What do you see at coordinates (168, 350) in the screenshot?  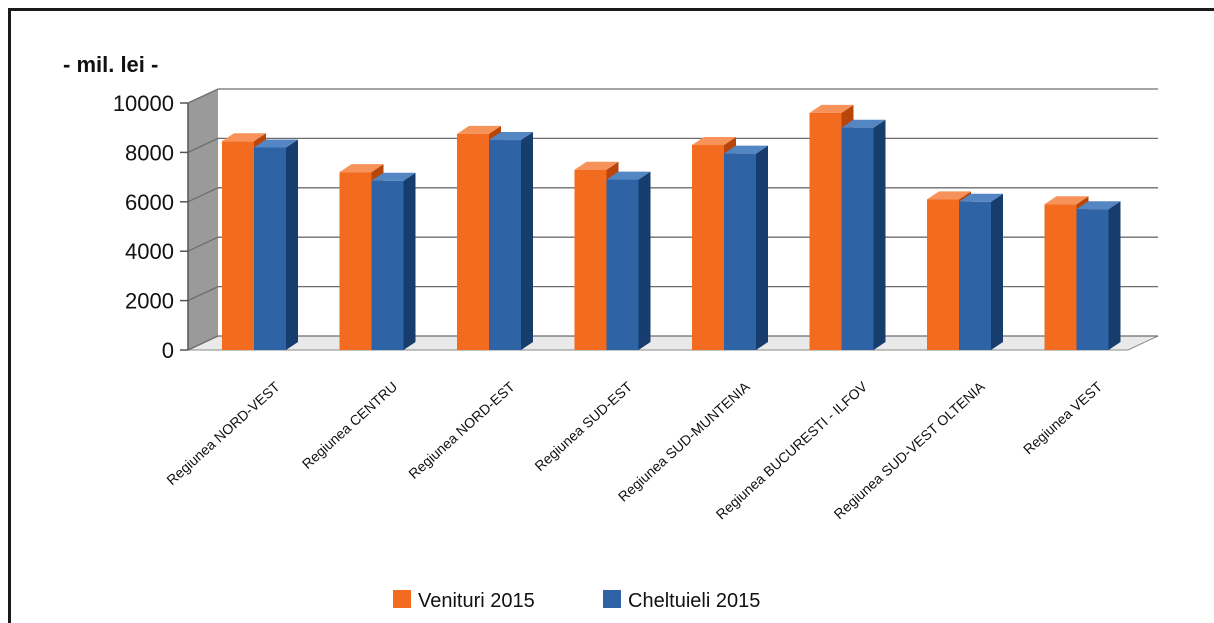 I see `y-tick-label: 0` at bounding box center [168, 350].